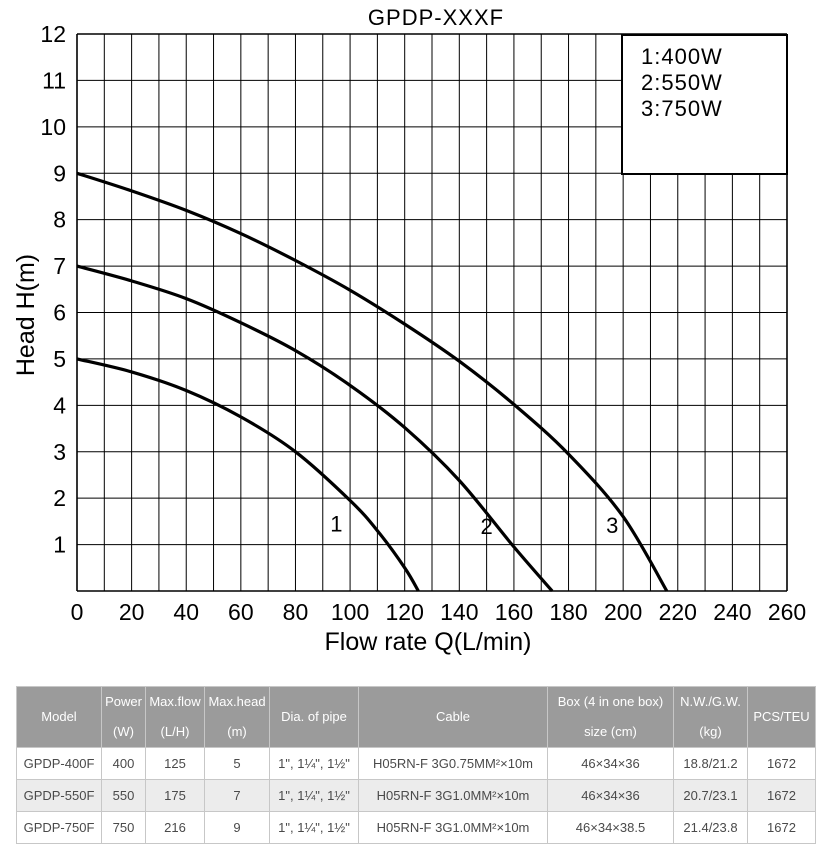 The image size is (834, 855). Describe the element at coordinates (514, 612) in the screenshot. I see `x-tick-label: 160` at that location.